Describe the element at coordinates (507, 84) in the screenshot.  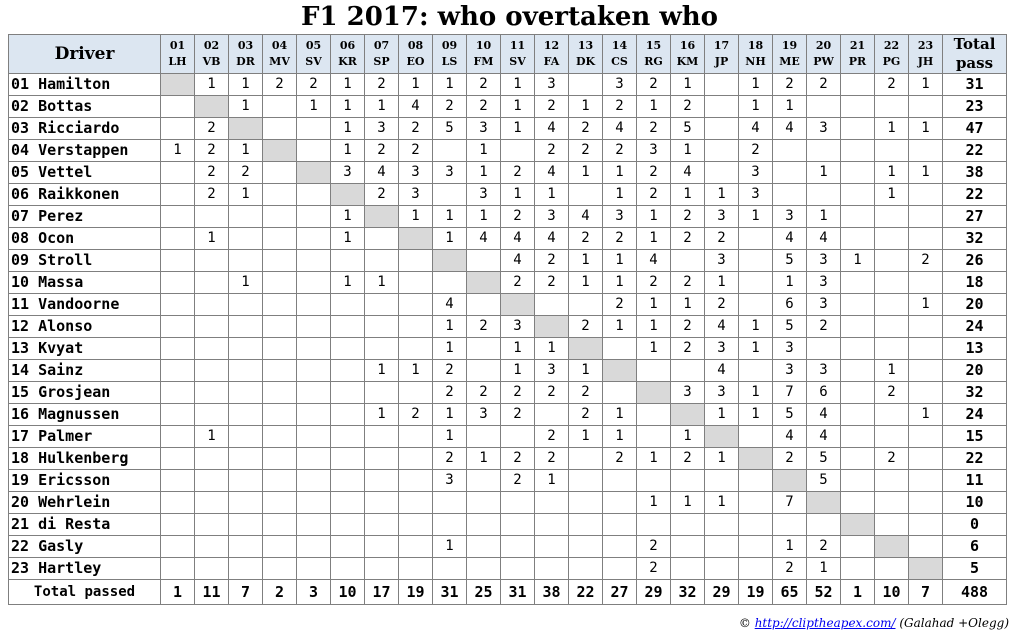
I see `table-row: 01 Hamilton 1 1 2 2 1 2 1 1 2 1 3 3 2 1 1 2 2 2 1 31` at that location.